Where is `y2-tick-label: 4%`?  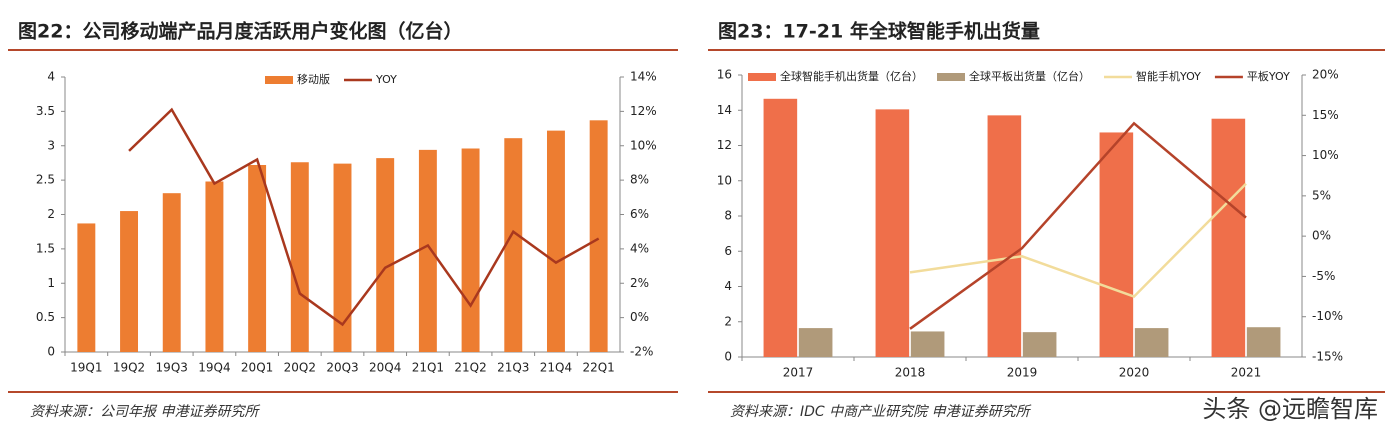
y2-tick-label: 4% is located at coordinates (639, 248).